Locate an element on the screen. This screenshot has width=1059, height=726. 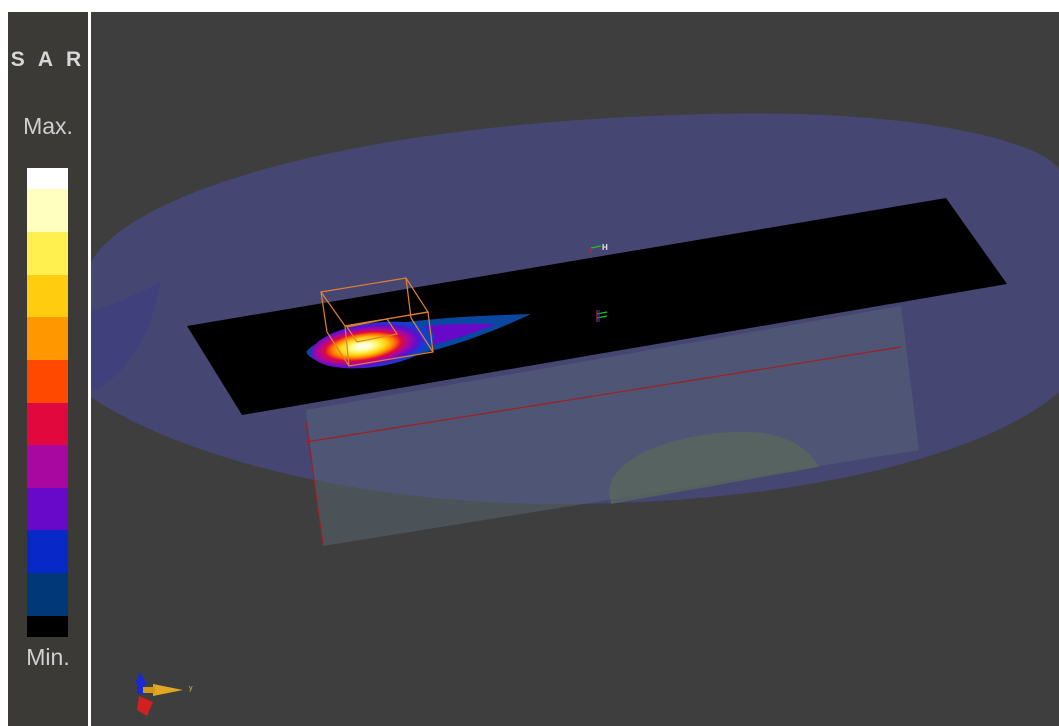
h-marker: H is located at coordinates (599, 248).